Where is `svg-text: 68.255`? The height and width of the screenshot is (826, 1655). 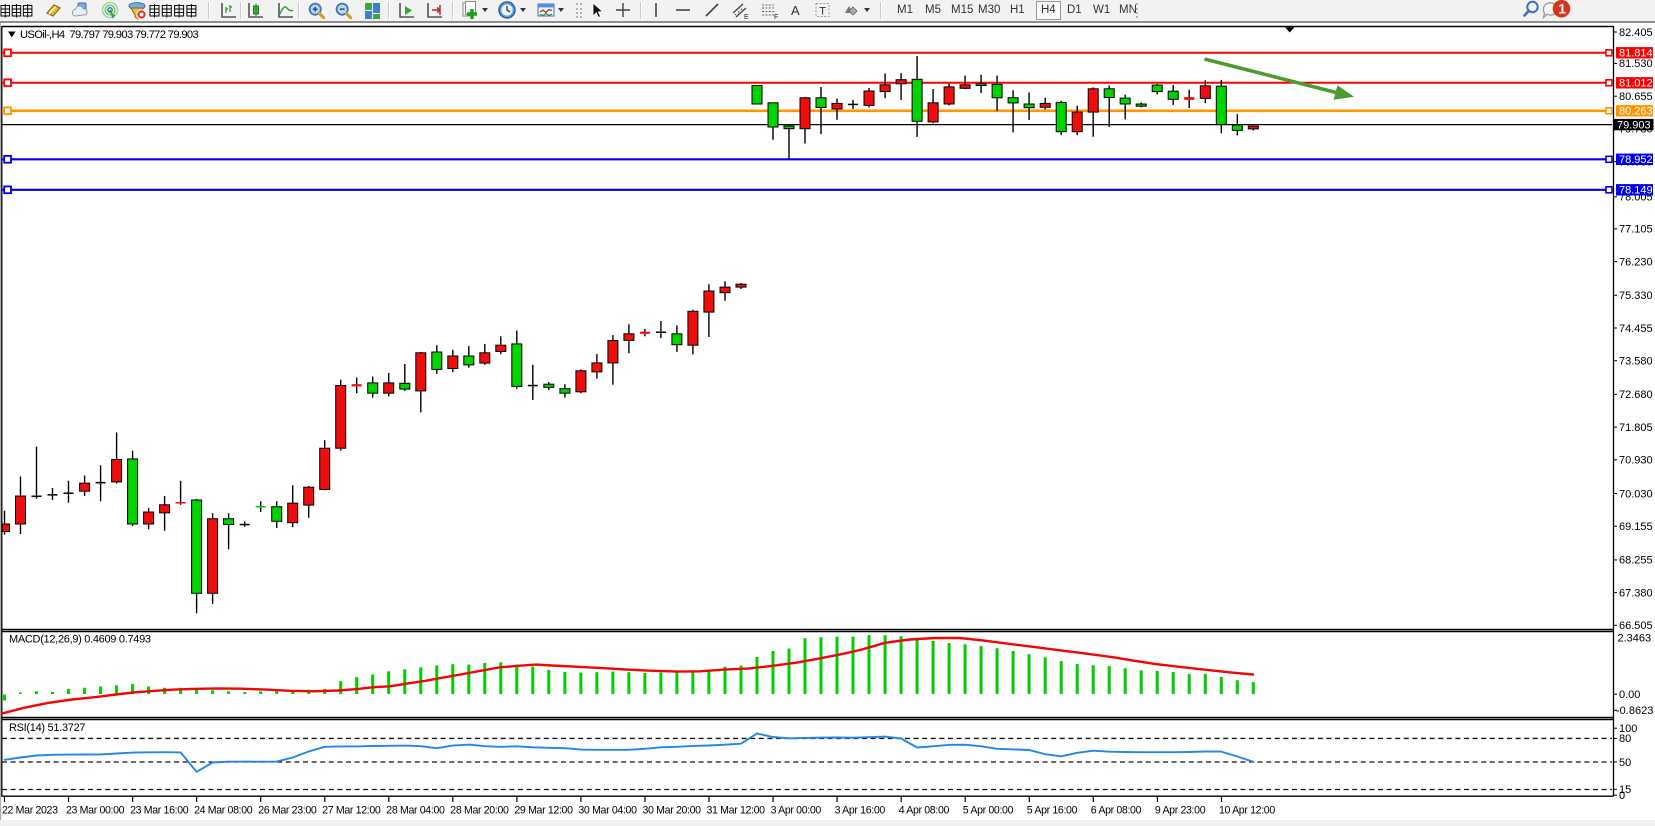
svg-text: 68.255 is located at coordinates (1636, 561).